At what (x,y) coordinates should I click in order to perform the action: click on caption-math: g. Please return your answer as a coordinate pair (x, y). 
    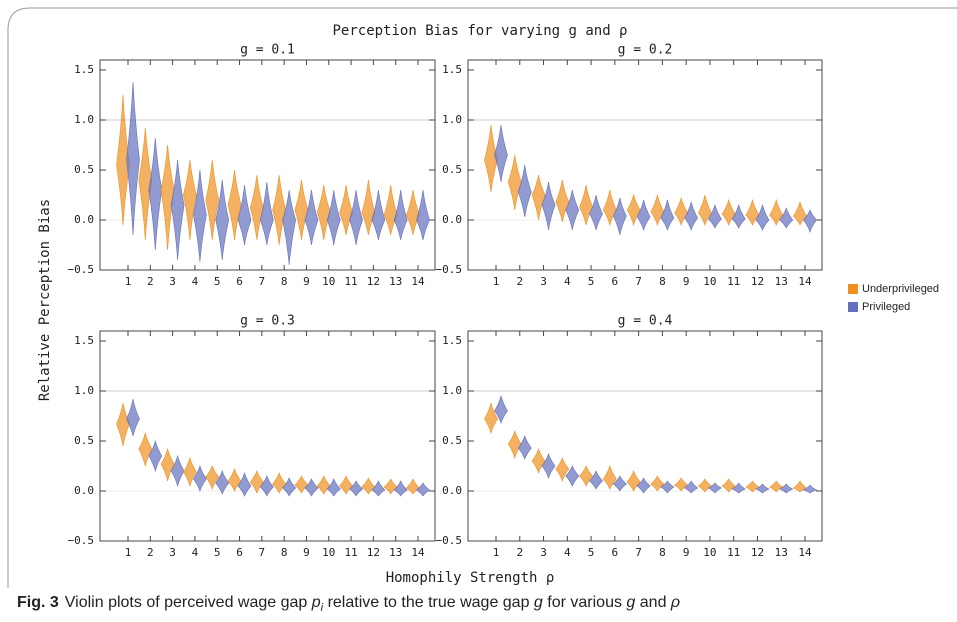
    Looking at the image, I should click on (538, 602).